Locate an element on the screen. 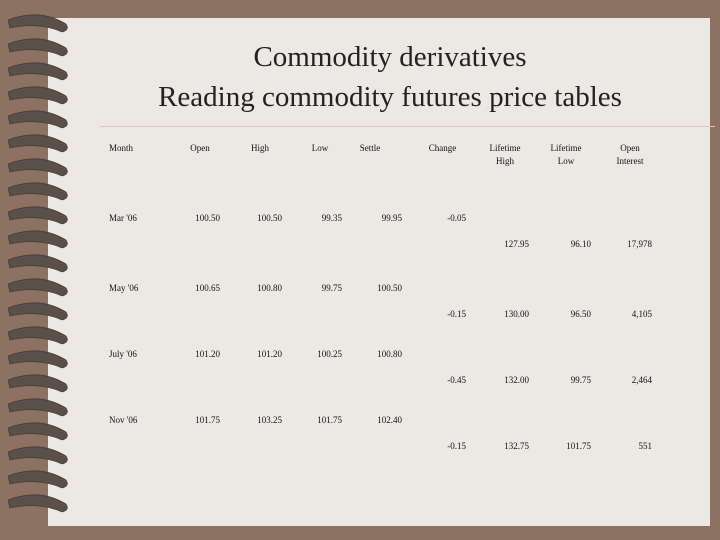  row-high: 100.80 is located at coordinates (269, 288).